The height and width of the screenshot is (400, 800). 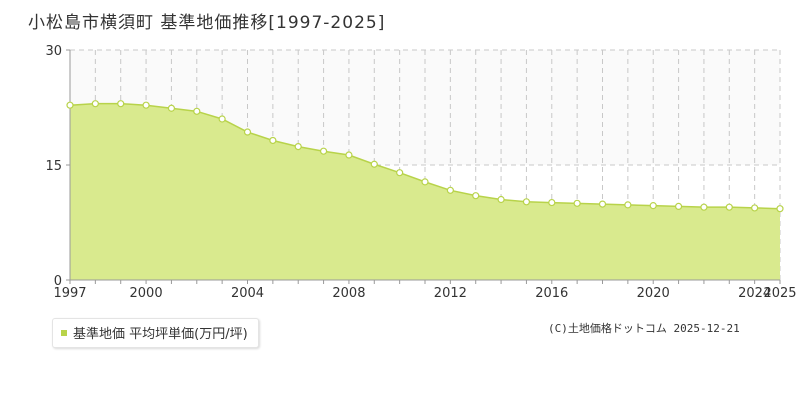 I want to click on x-tick-label: 2004, so click(x=247, y=293).